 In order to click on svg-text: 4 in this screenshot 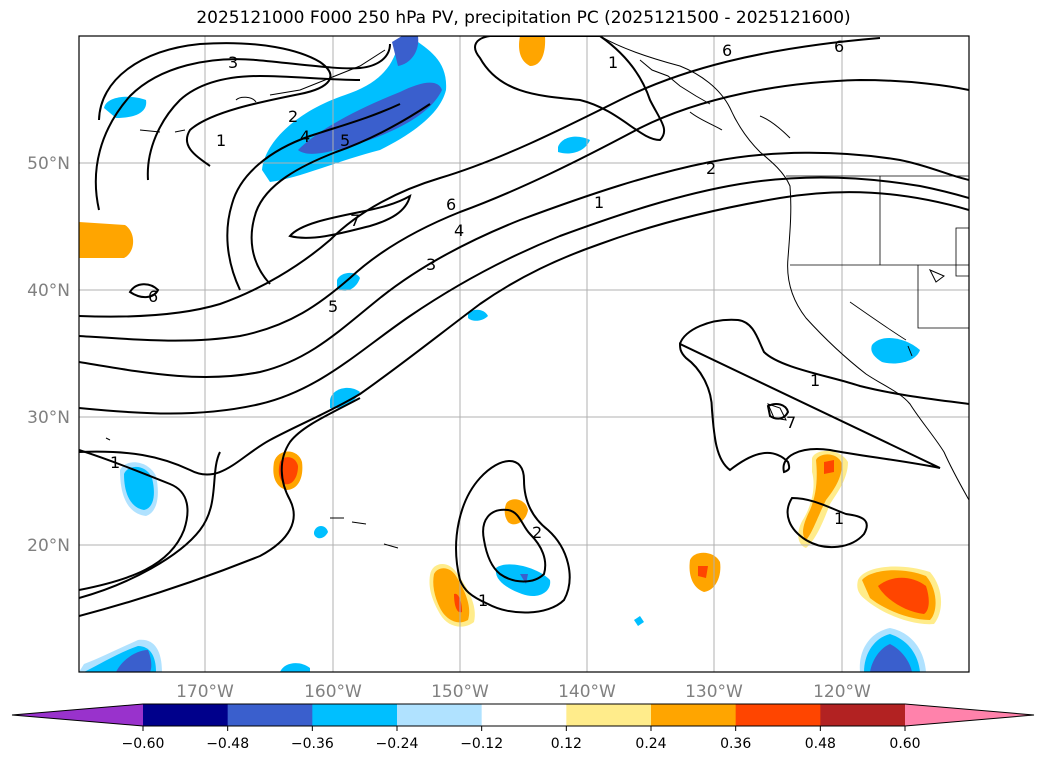, I will do `click(305, 136)`.